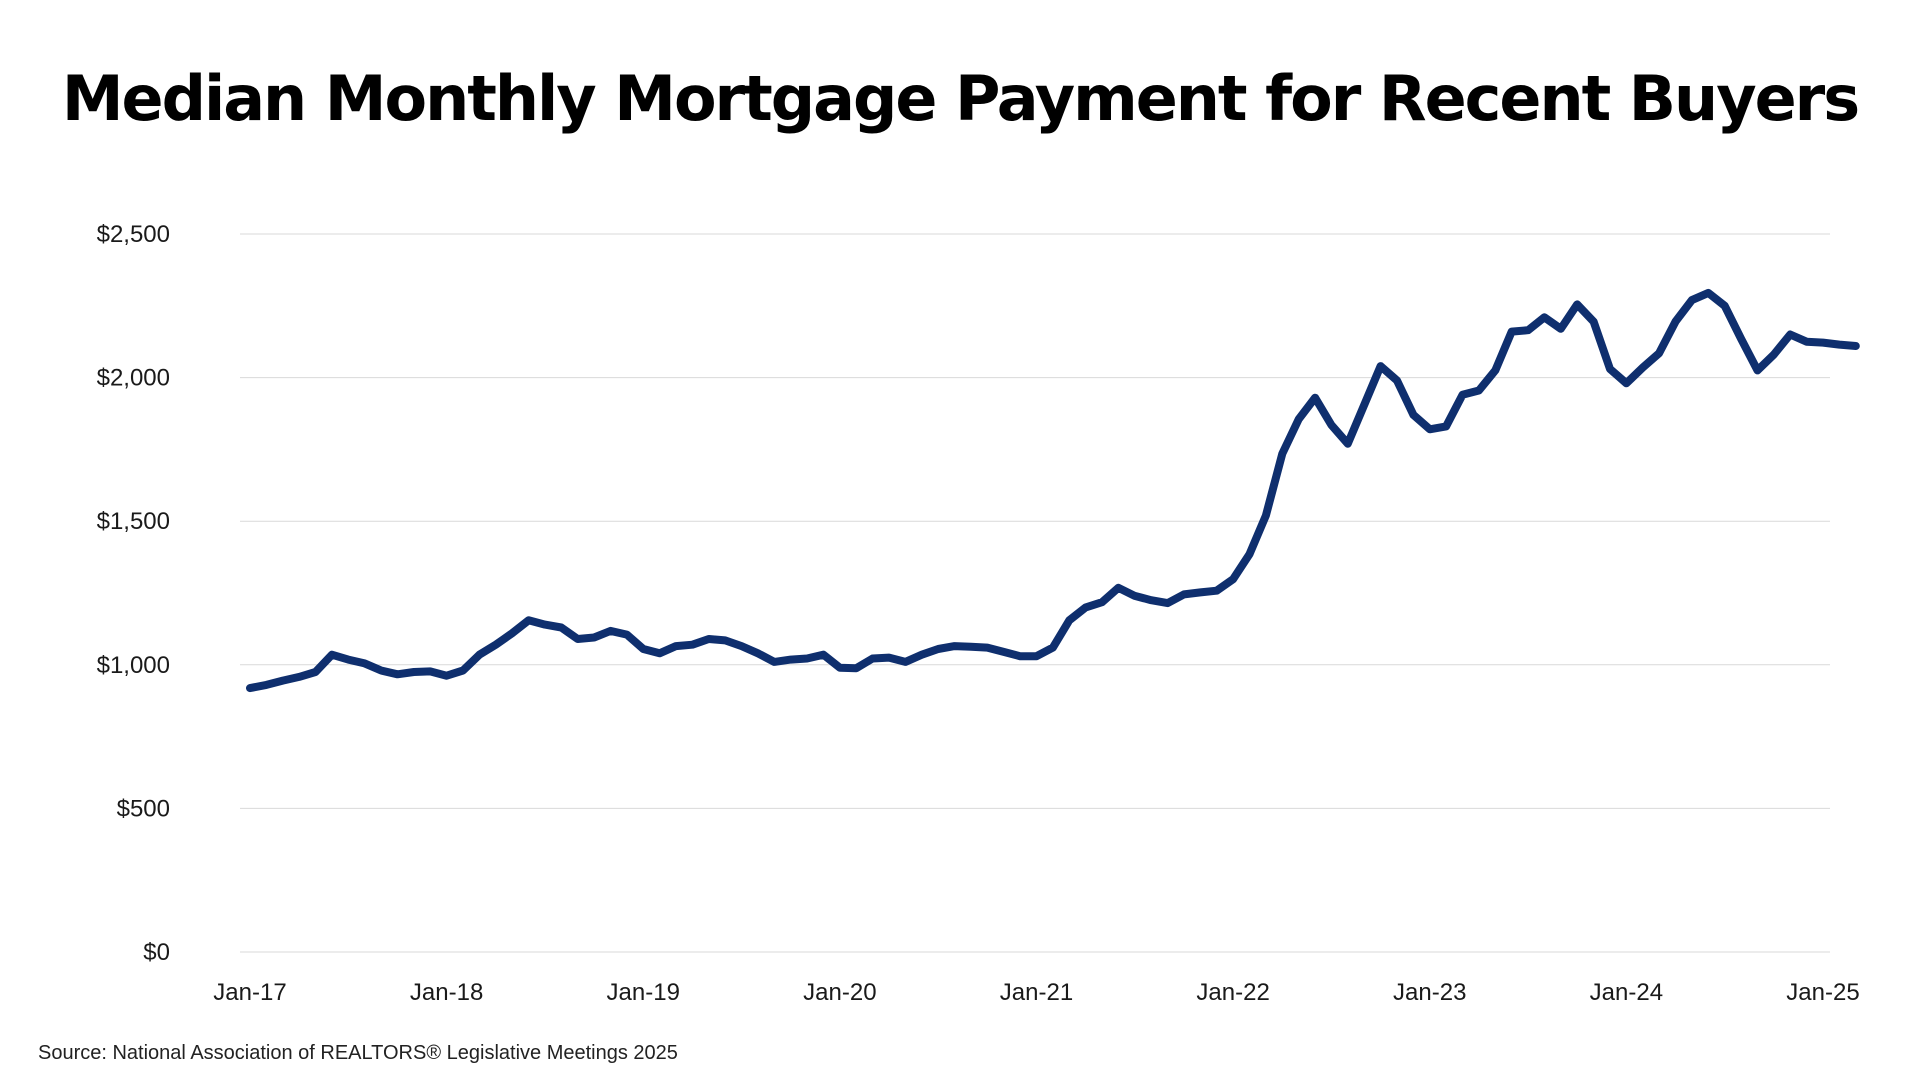 The width and height of the screenshot is (1920, 1080). What do you see at coordinates (839, 992) in the screenshot?
I see `x-tick-label: Jan-20` at bounding box center [839, 992].